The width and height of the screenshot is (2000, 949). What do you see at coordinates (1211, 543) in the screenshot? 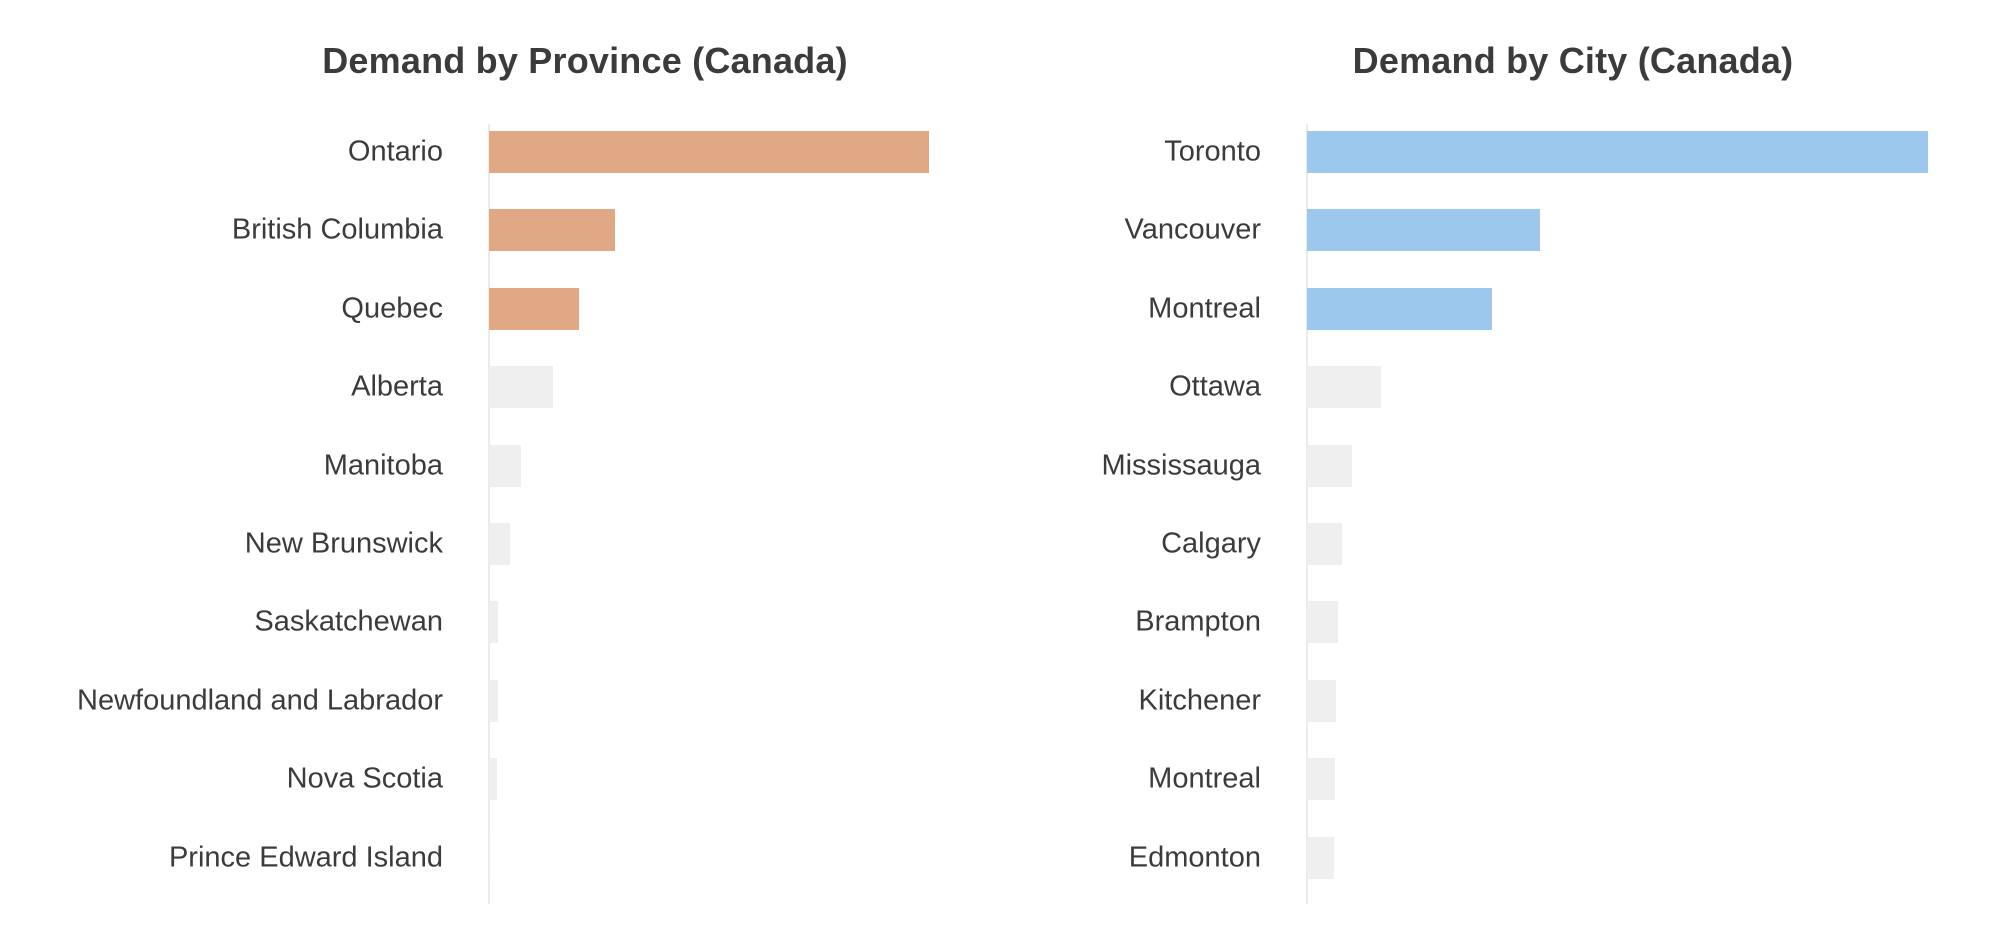
I see `category-label: Calgary` at bounding box center [1211, 543].